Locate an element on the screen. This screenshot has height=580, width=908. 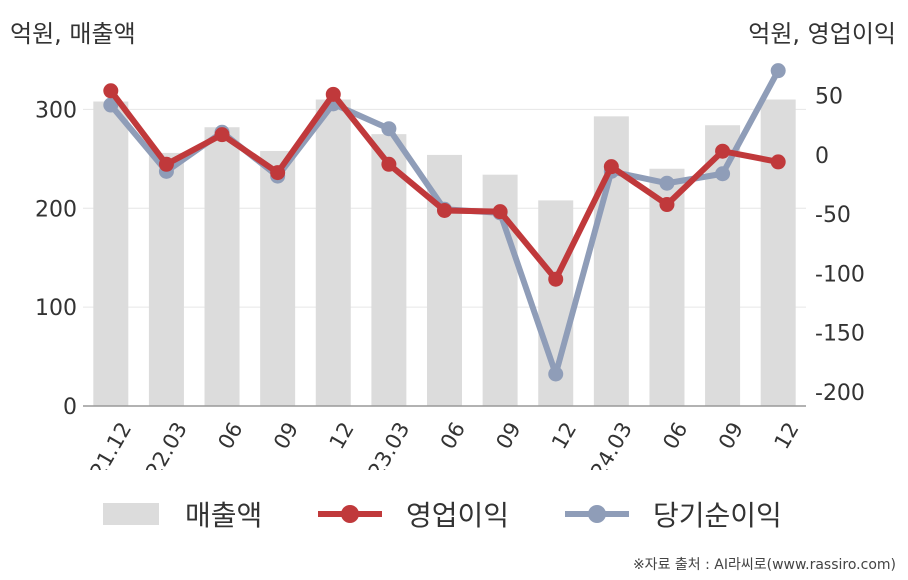
left-tick-label: 0 is located at coordinates (70, 407).